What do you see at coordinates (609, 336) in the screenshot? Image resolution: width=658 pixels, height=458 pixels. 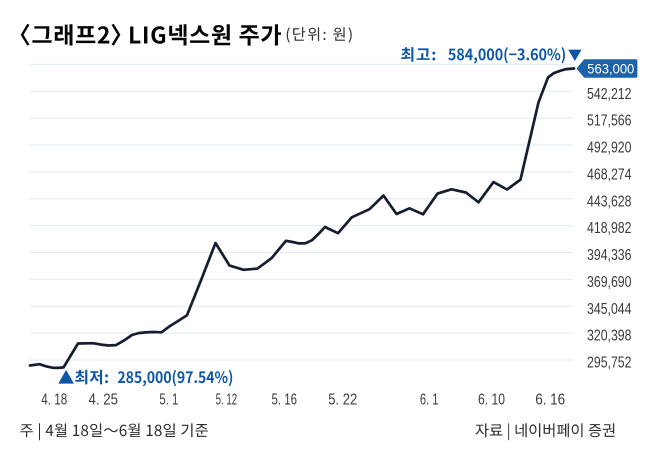 I see `svg-text: 320,398` at bounding box center [609, 336].